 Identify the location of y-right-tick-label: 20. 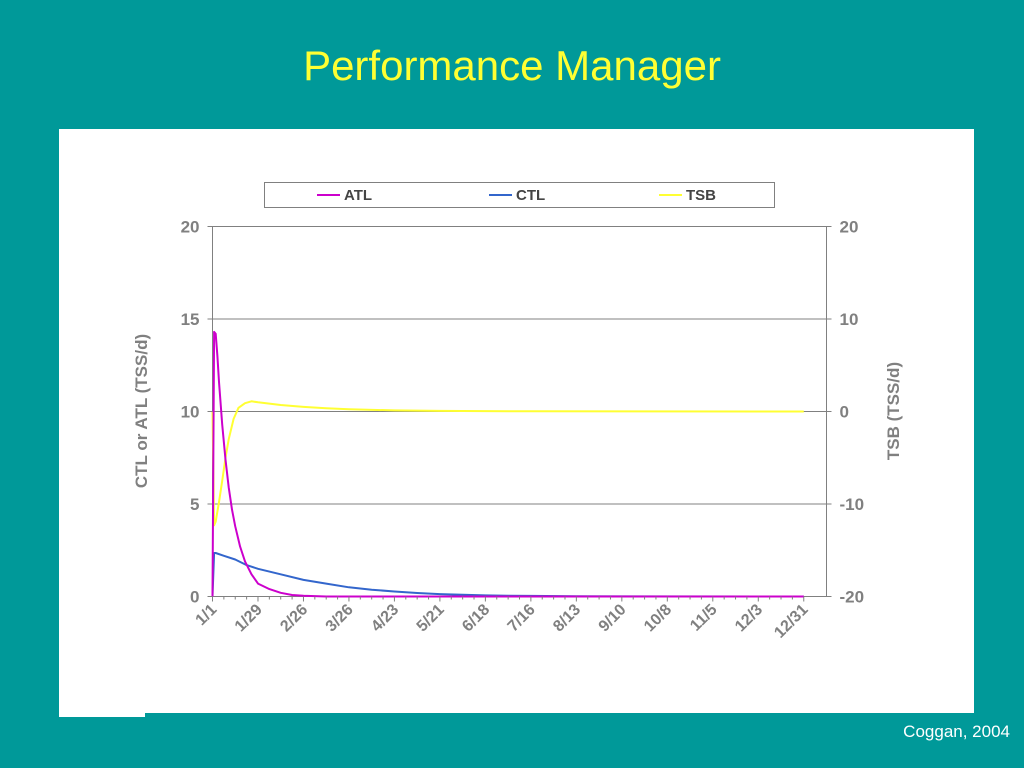
(849, 227).